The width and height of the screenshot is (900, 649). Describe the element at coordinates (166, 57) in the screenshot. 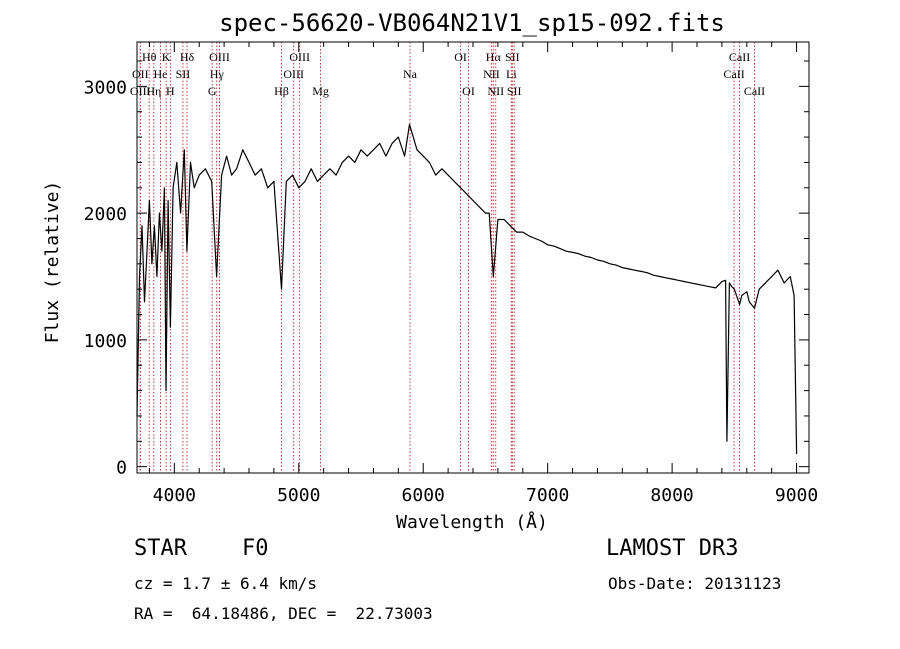

I see `line-marker-label-5: K` at that location.